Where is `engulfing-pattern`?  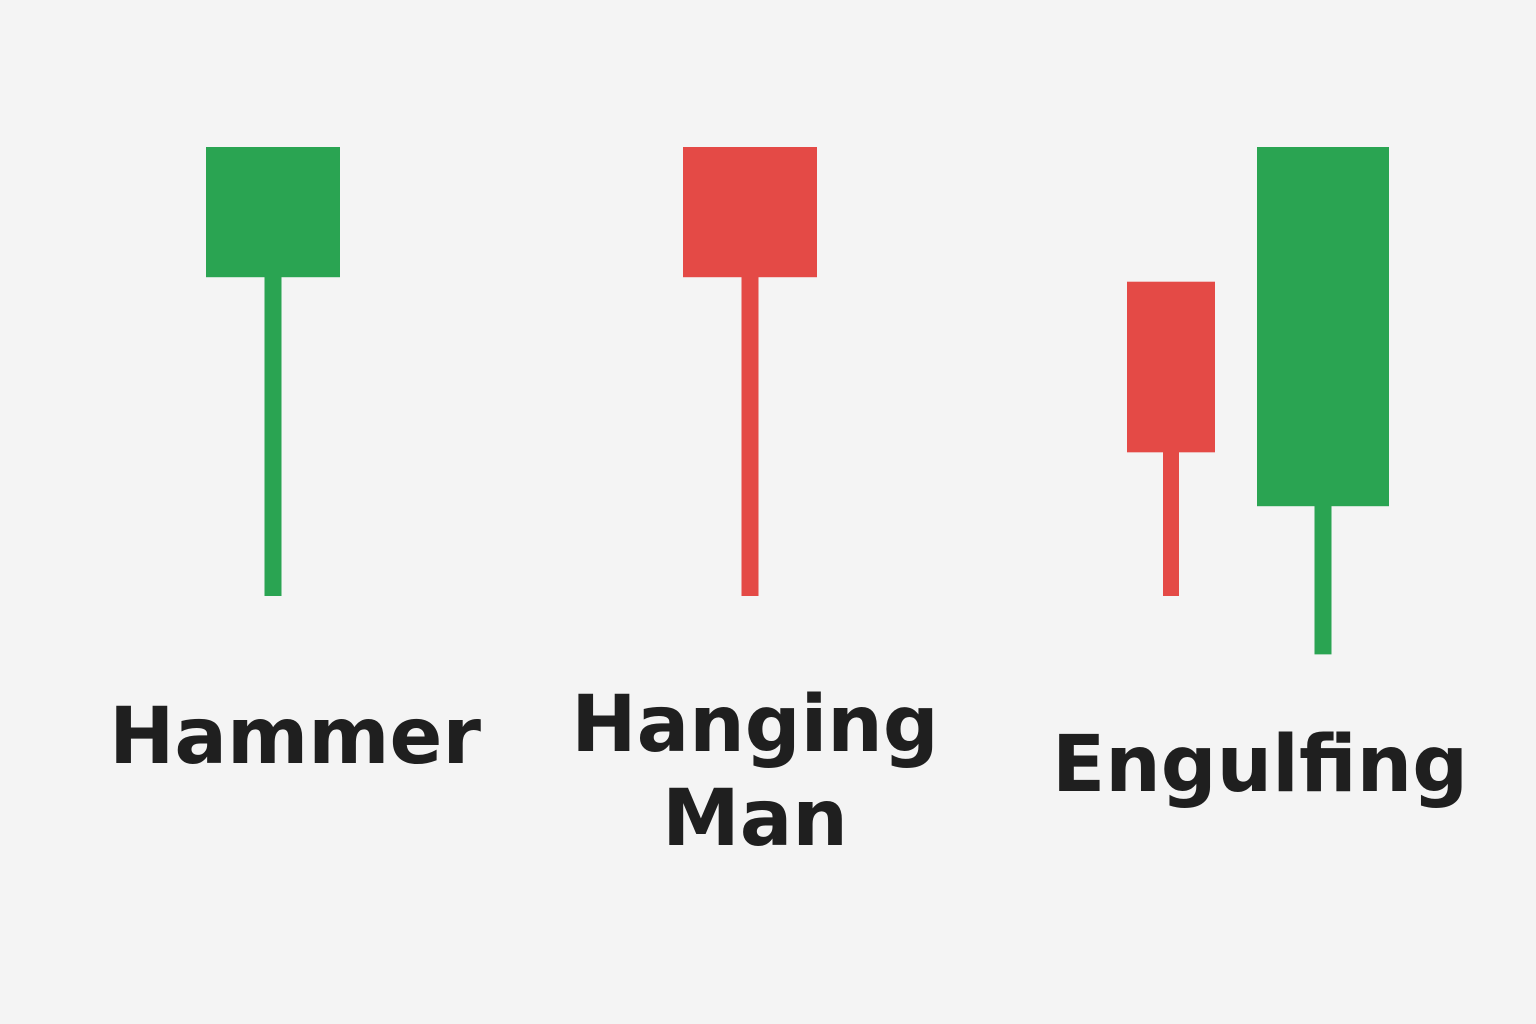
engulfing-pattern is located at coordinates (1258, 401).